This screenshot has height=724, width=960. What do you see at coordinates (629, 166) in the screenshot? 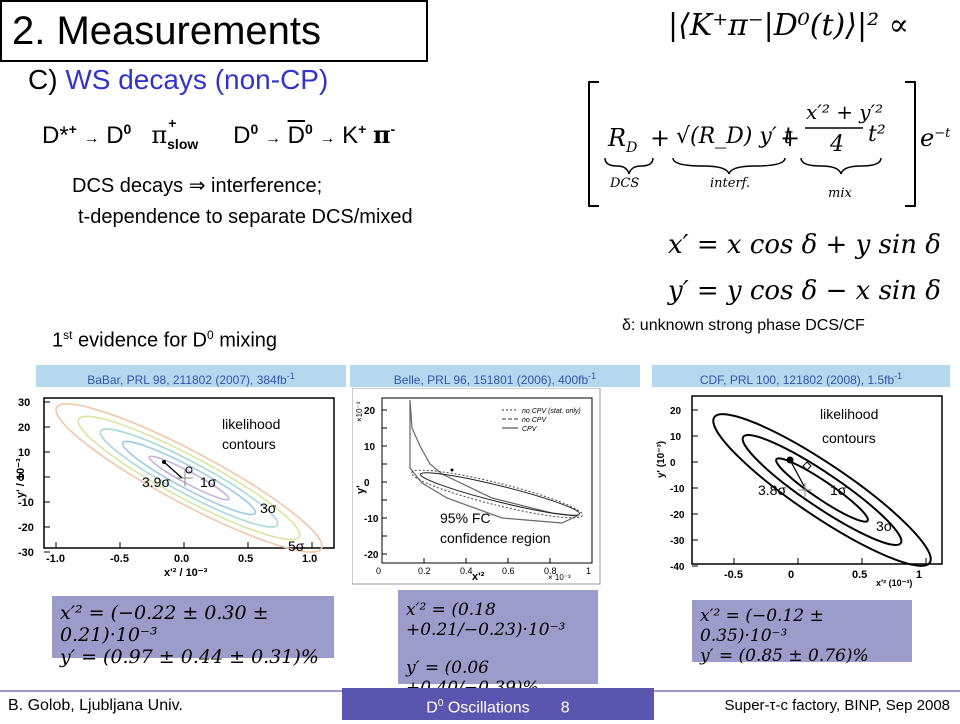
I see `brace-dcs` at bounding box center [629, 166].